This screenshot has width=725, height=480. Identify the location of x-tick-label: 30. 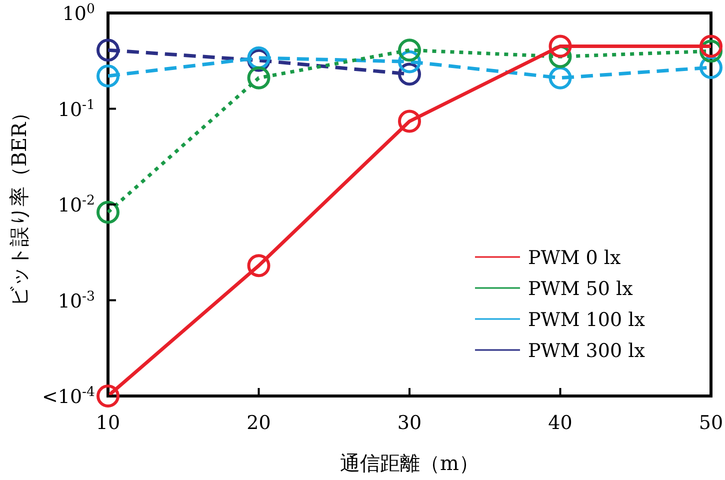
(409, 423).